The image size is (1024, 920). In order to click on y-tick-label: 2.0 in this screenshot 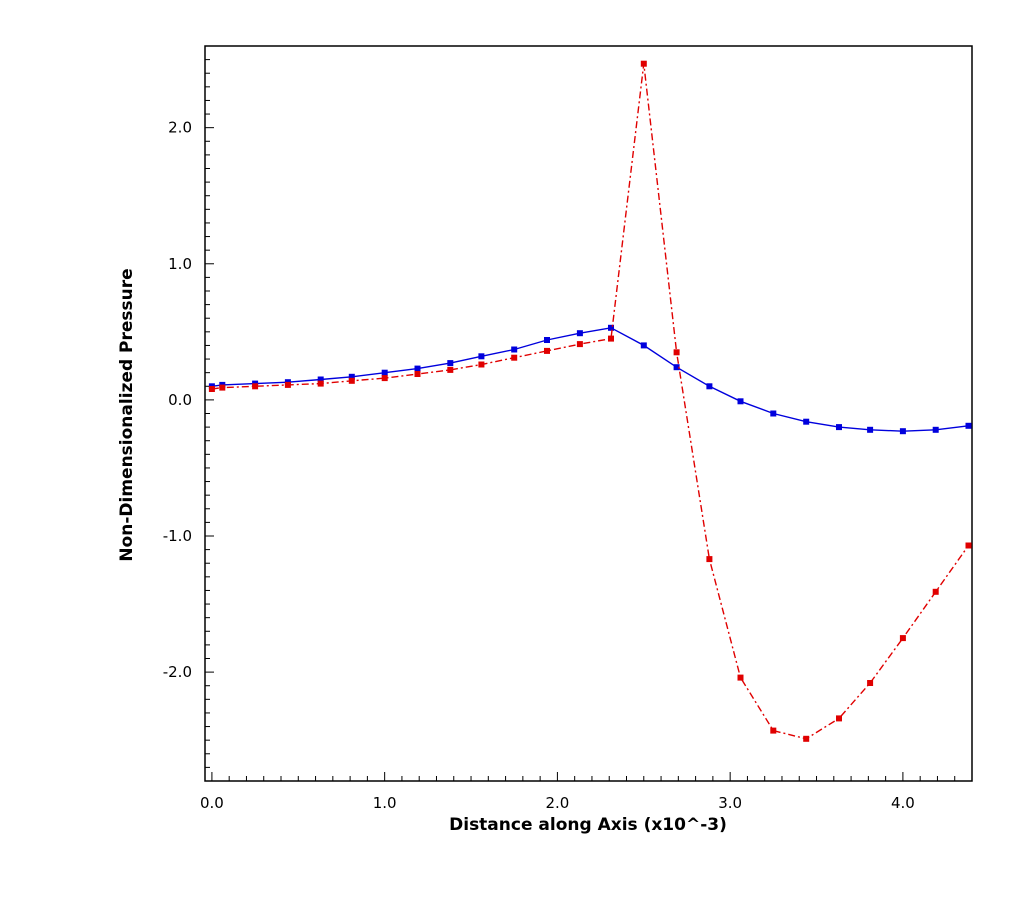, I will do `click(180, 128)`.